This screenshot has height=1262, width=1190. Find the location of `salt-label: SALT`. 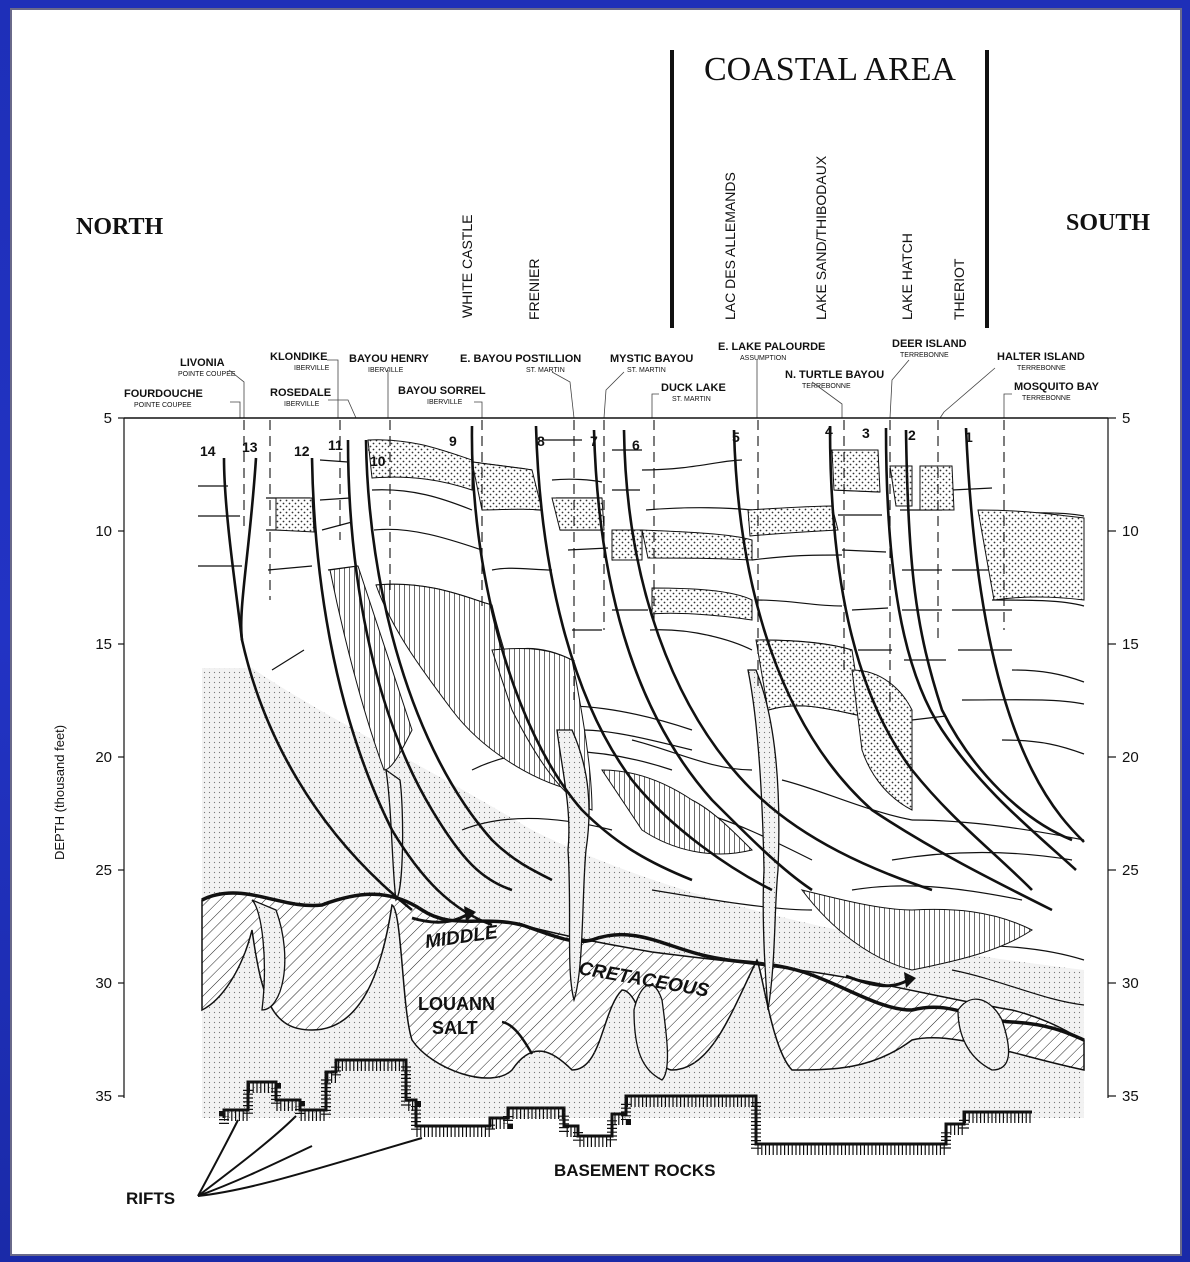

salt-label: SALT is located at coordinates (455, 1028).